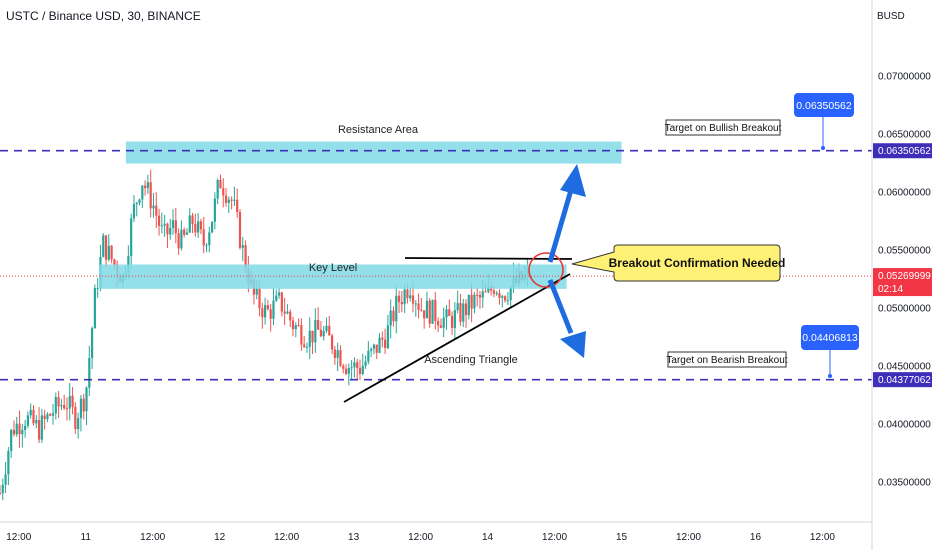 The width and height of the screenshot is (932, 550). I want to click on x-tick-label: 11, so click(86, 537).